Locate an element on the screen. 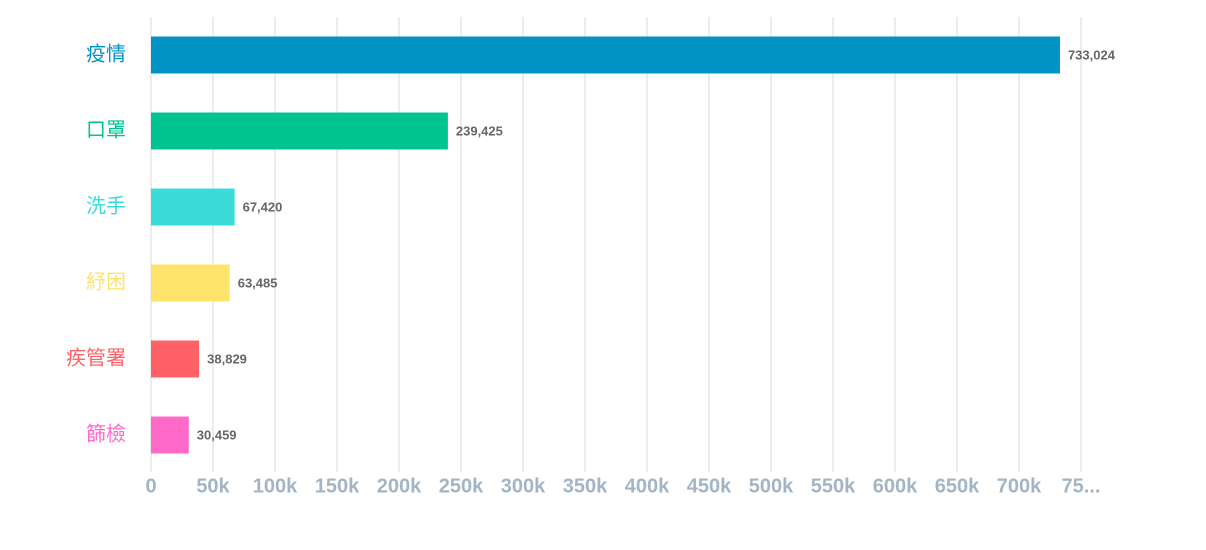  x-tick-label: 400k is located at coordinates (647, 486).